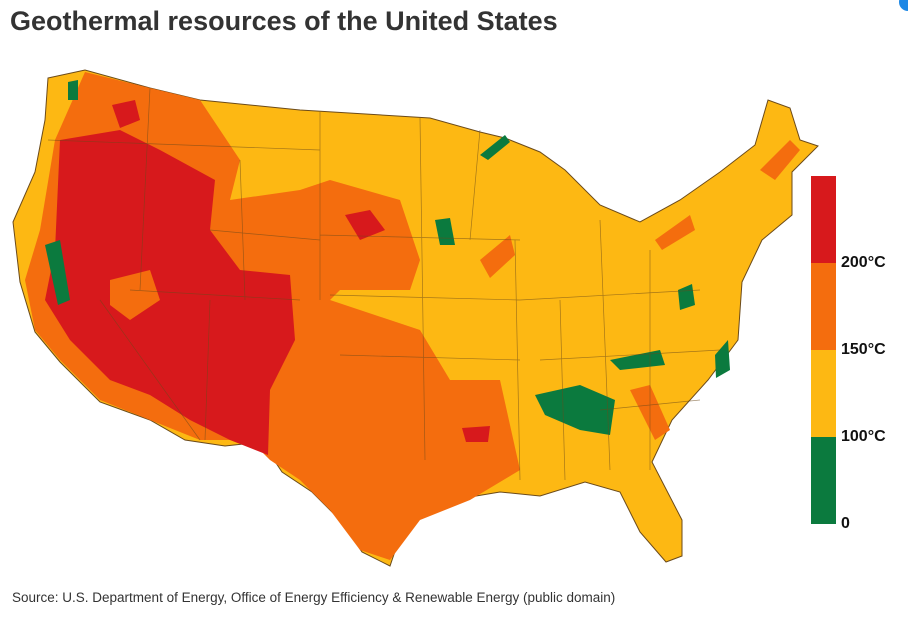 This screenshot has width=908, height=621. What do you see at coordinates (780, 160) in the screenshot?
I see `orange-zone-ny` at bounding box center [780, 160].